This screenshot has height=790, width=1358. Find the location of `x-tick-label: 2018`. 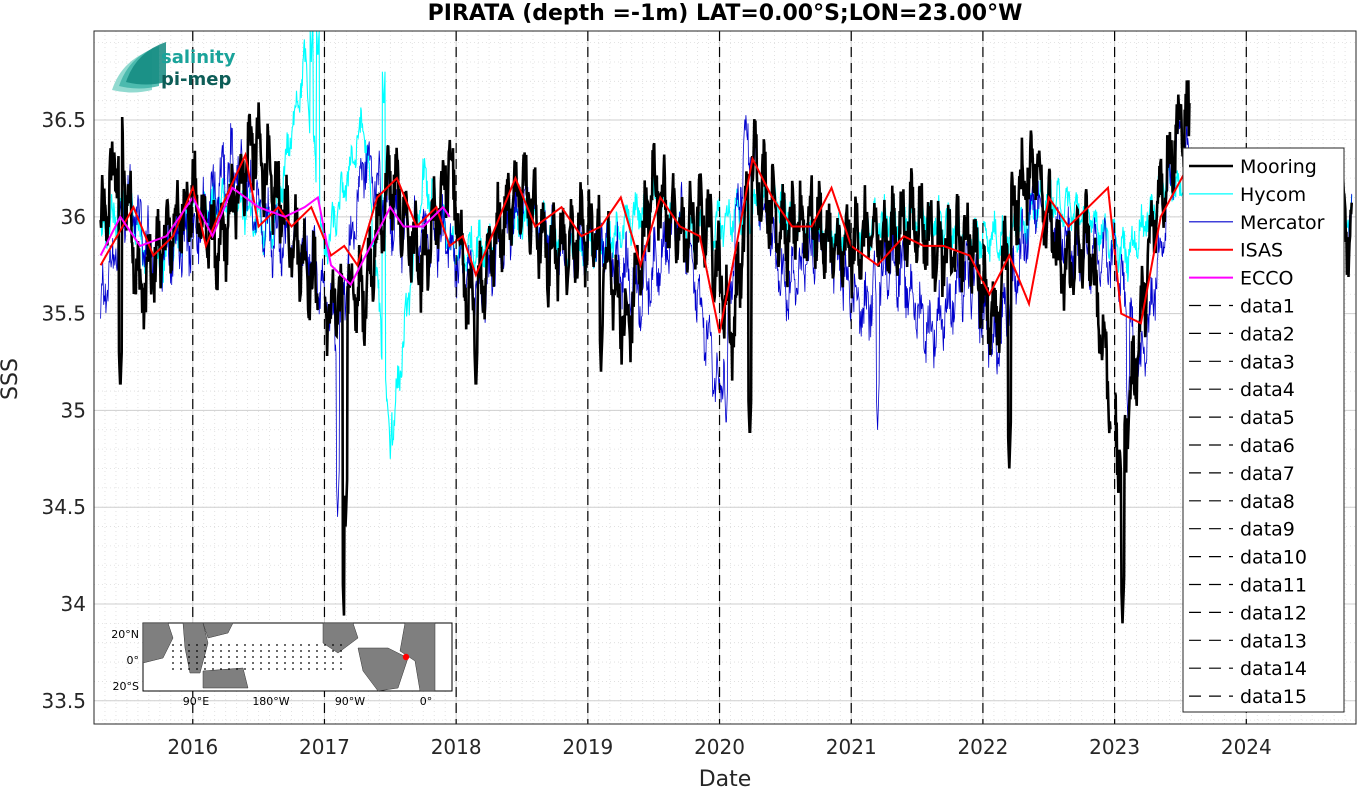

x-tick-label: 2018 is located at coordinates (456, 747).